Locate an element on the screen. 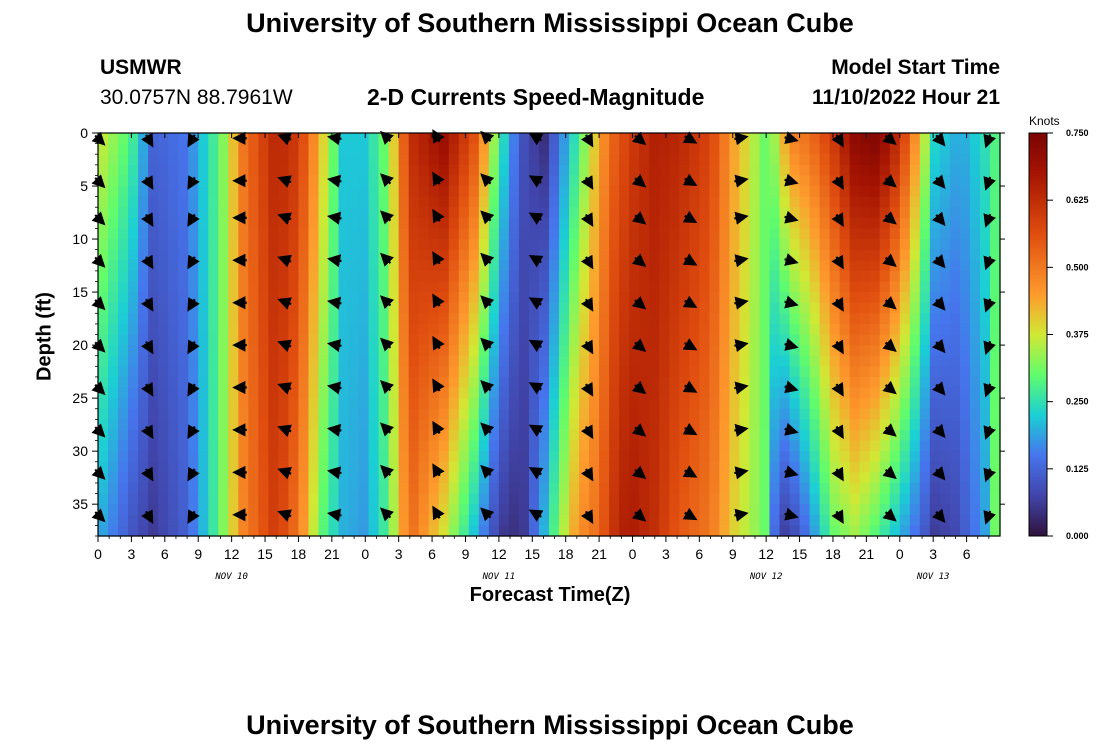 The height and width of the screenshot is (750, 1100). colorbar-tick-label: 0.750 is located at coordinates (1077, 133).